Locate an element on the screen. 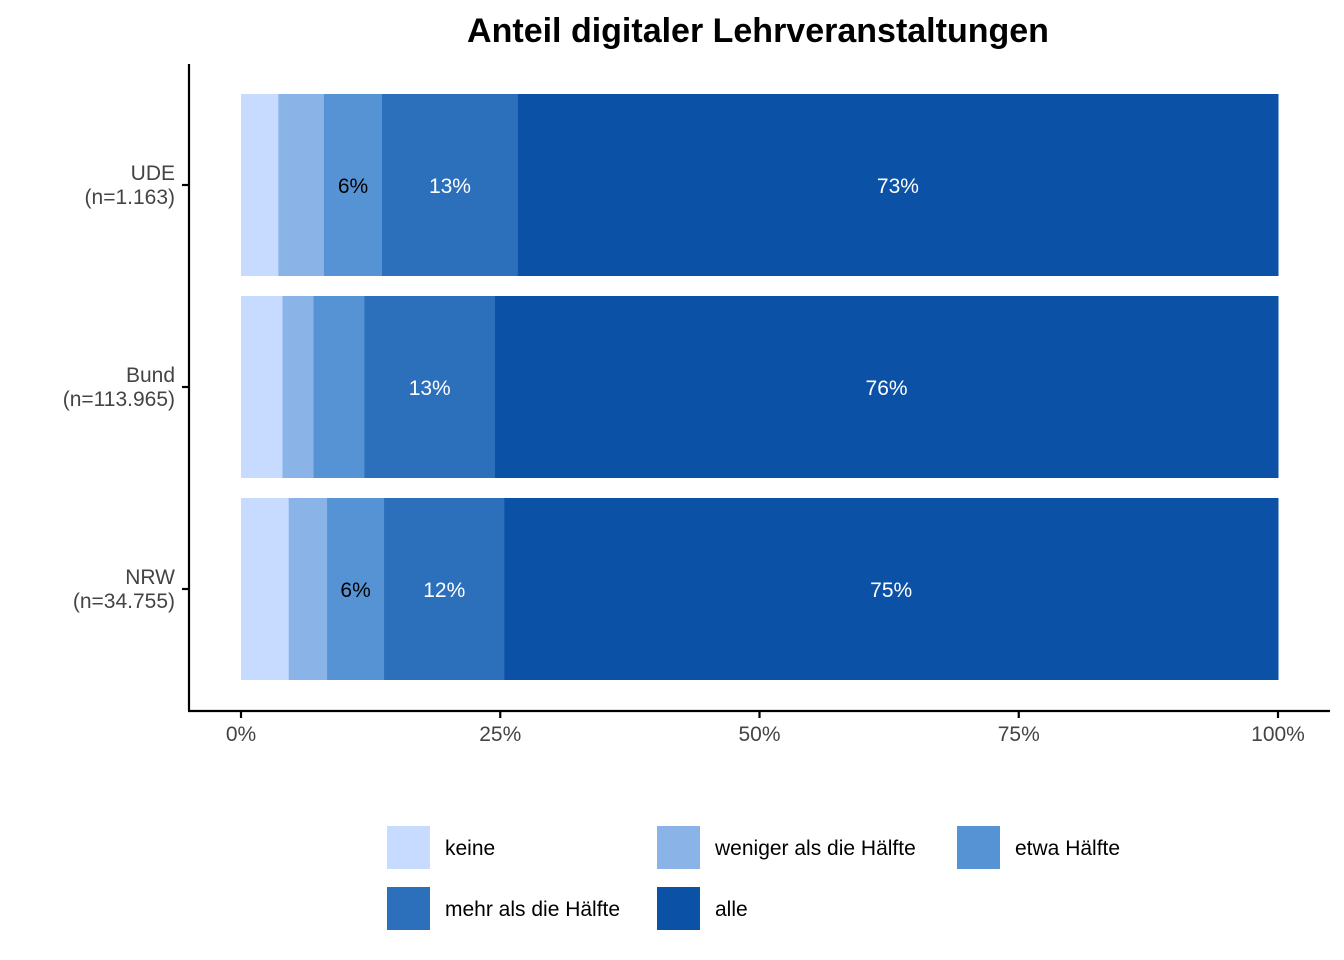  legend-label: weniger als die Hälfte is located at coordinates (815, 848).